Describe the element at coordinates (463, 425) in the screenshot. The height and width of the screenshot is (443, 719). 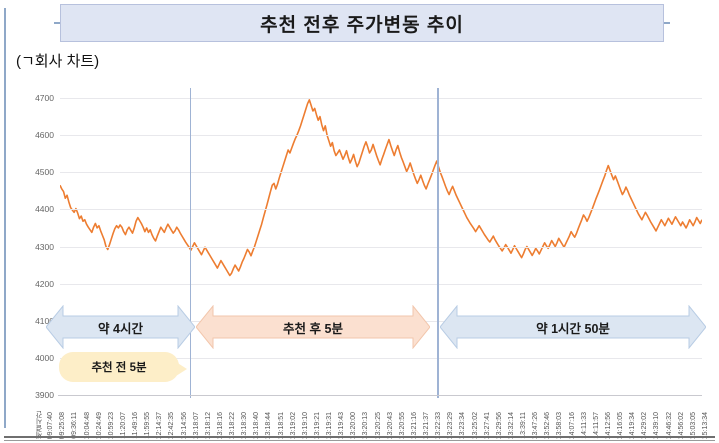
I see `x-tick-label: 13:23:34` at that location.